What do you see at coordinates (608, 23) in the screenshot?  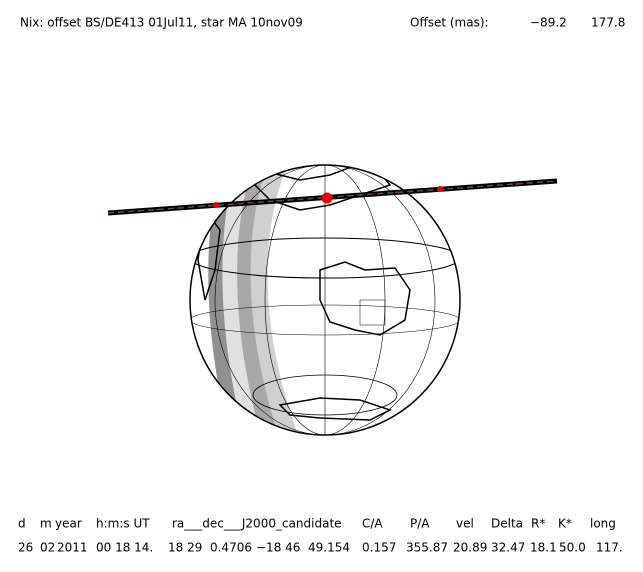 I see `offset-value: 177.8` at bounding box center [608, 23].